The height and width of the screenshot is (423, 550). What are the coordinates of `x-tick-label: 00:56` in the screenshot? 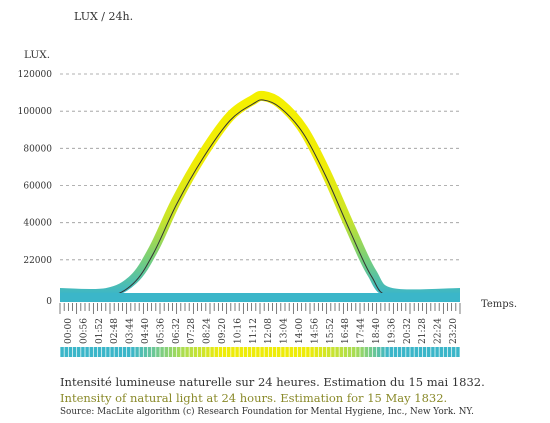 It's located at (84, 331).